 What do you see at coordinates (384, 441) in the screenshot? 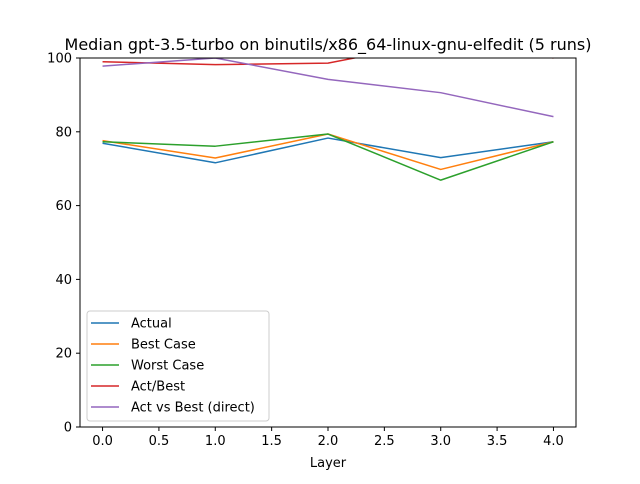
I see `x-tick-label: 2.5` at bounding box center [384, 441].